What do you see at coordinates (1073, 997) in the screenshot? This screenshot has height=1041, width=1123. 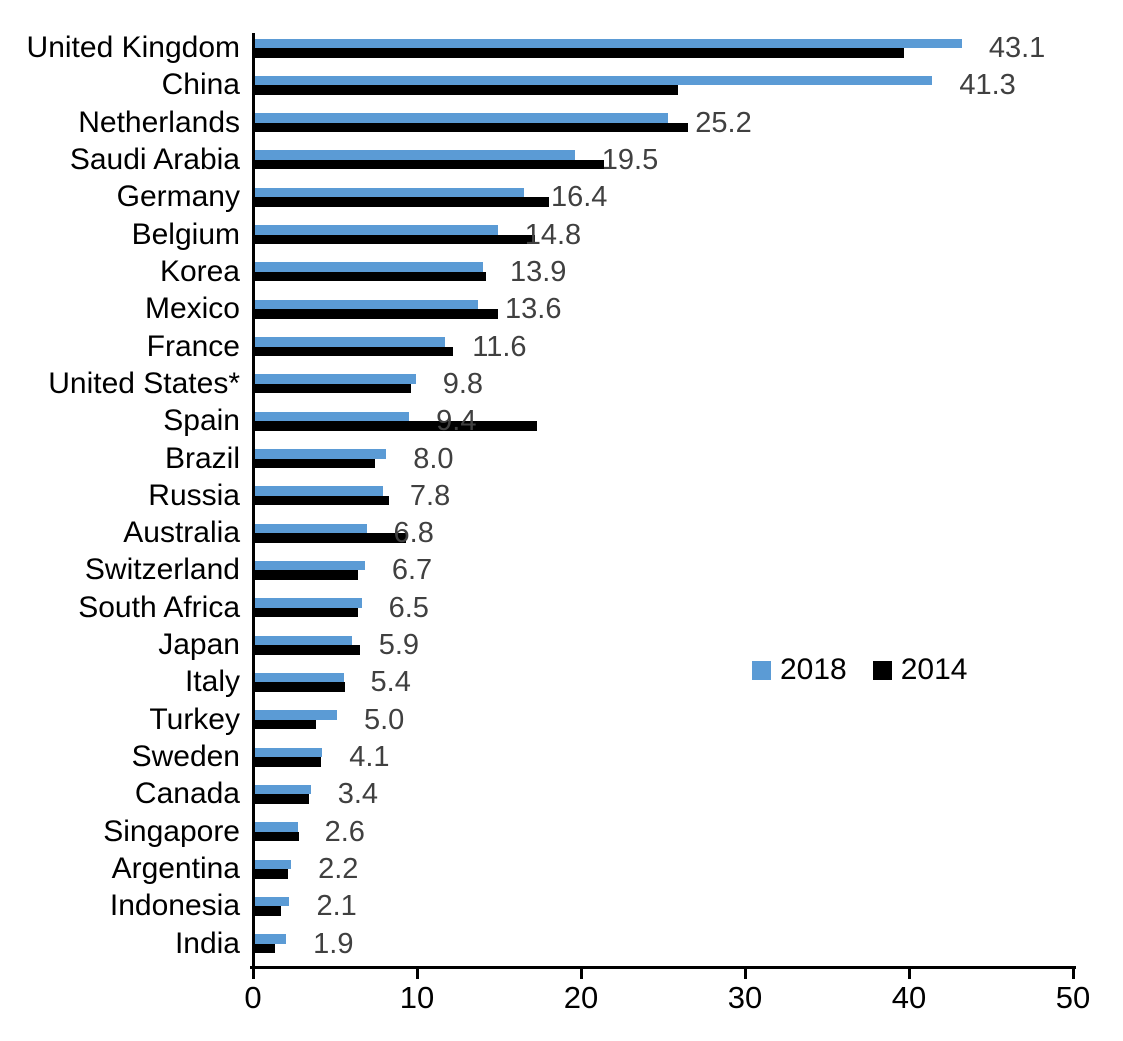 I see `x-tick-label: 50` at bounding box center [1073, 997].